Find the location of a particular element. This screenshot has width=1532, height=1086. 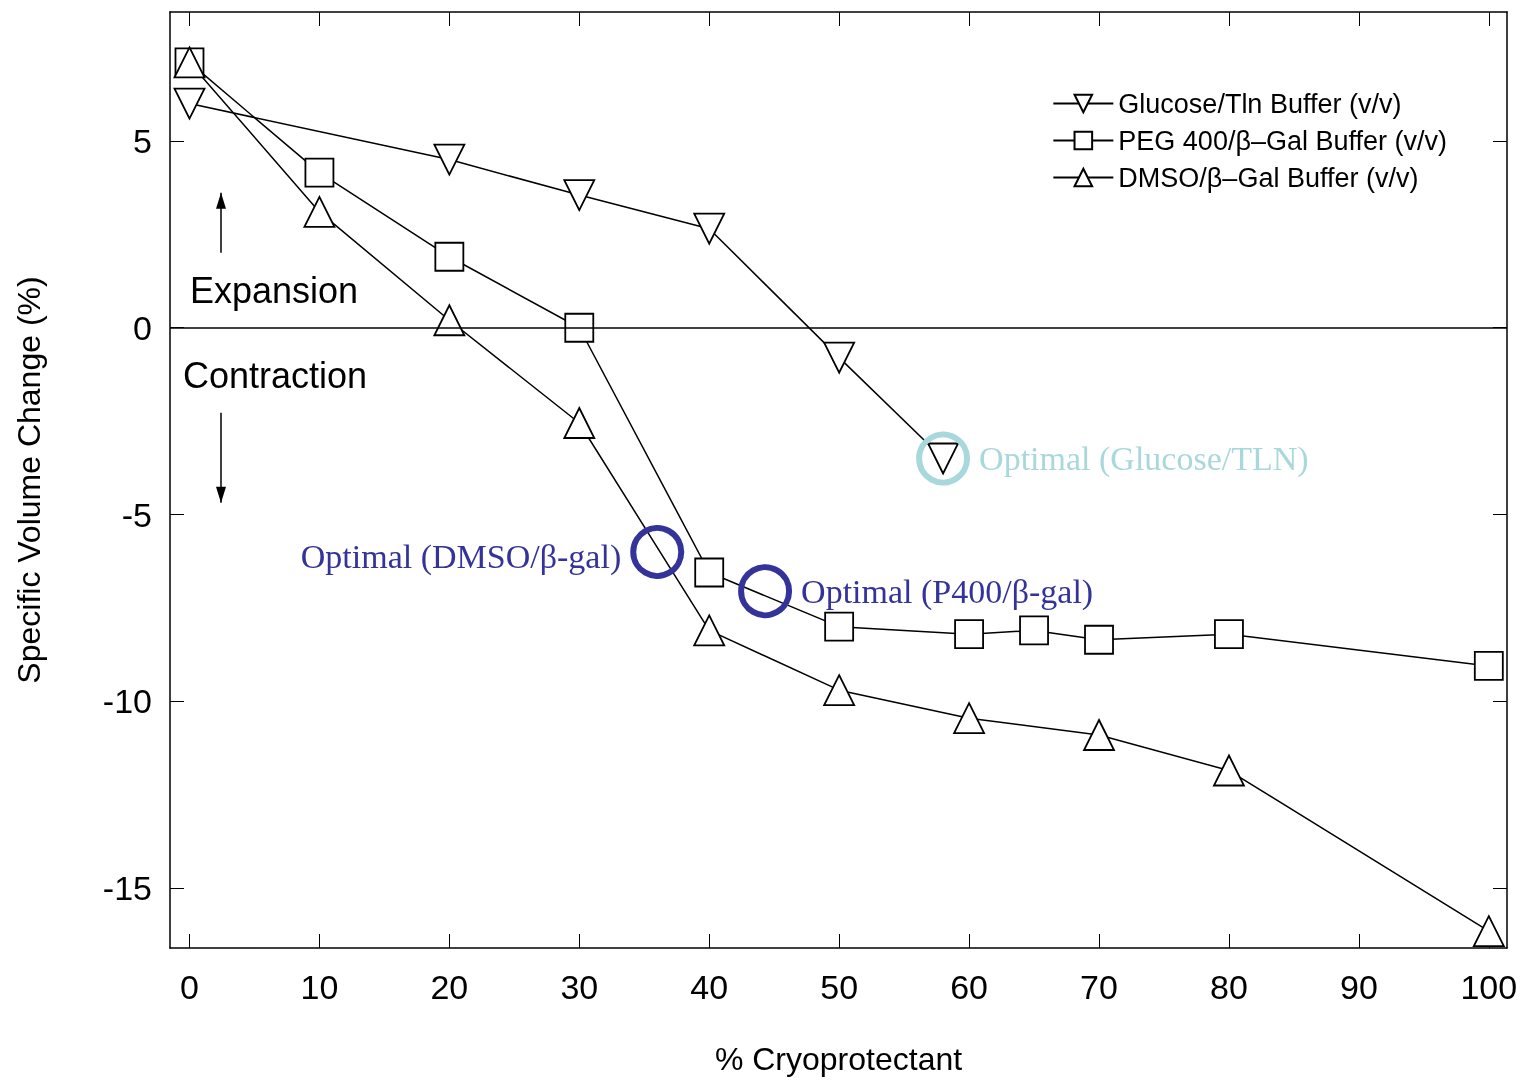

annotation: Optimal (DMSO/β-gal) is located at coordinates (461, 557).